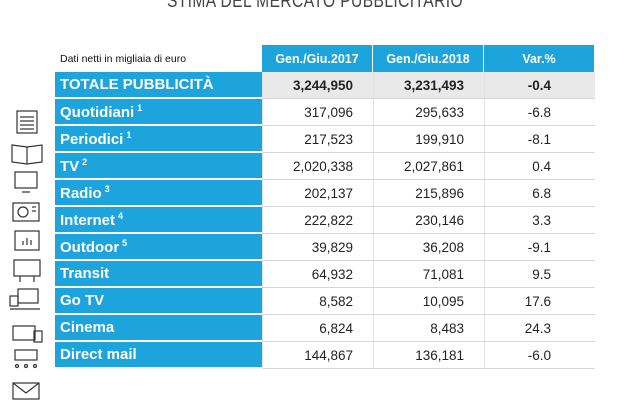 This screenshot has width=630, height=400. Describe the element at coordinates (158, 112) in the screenshot. I see `row-label-cell: Quotidiani 1` at that location.